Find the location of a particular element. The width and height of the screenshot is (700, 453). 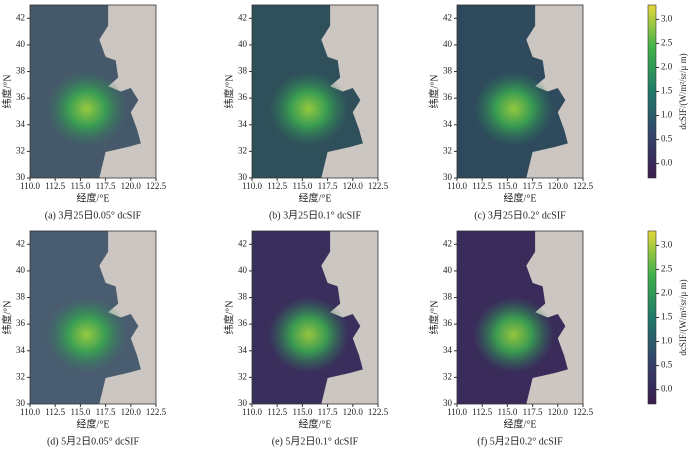

panel-caption: (b) 3月25日0.1° dcSIF is located at coordinates (315, 215).